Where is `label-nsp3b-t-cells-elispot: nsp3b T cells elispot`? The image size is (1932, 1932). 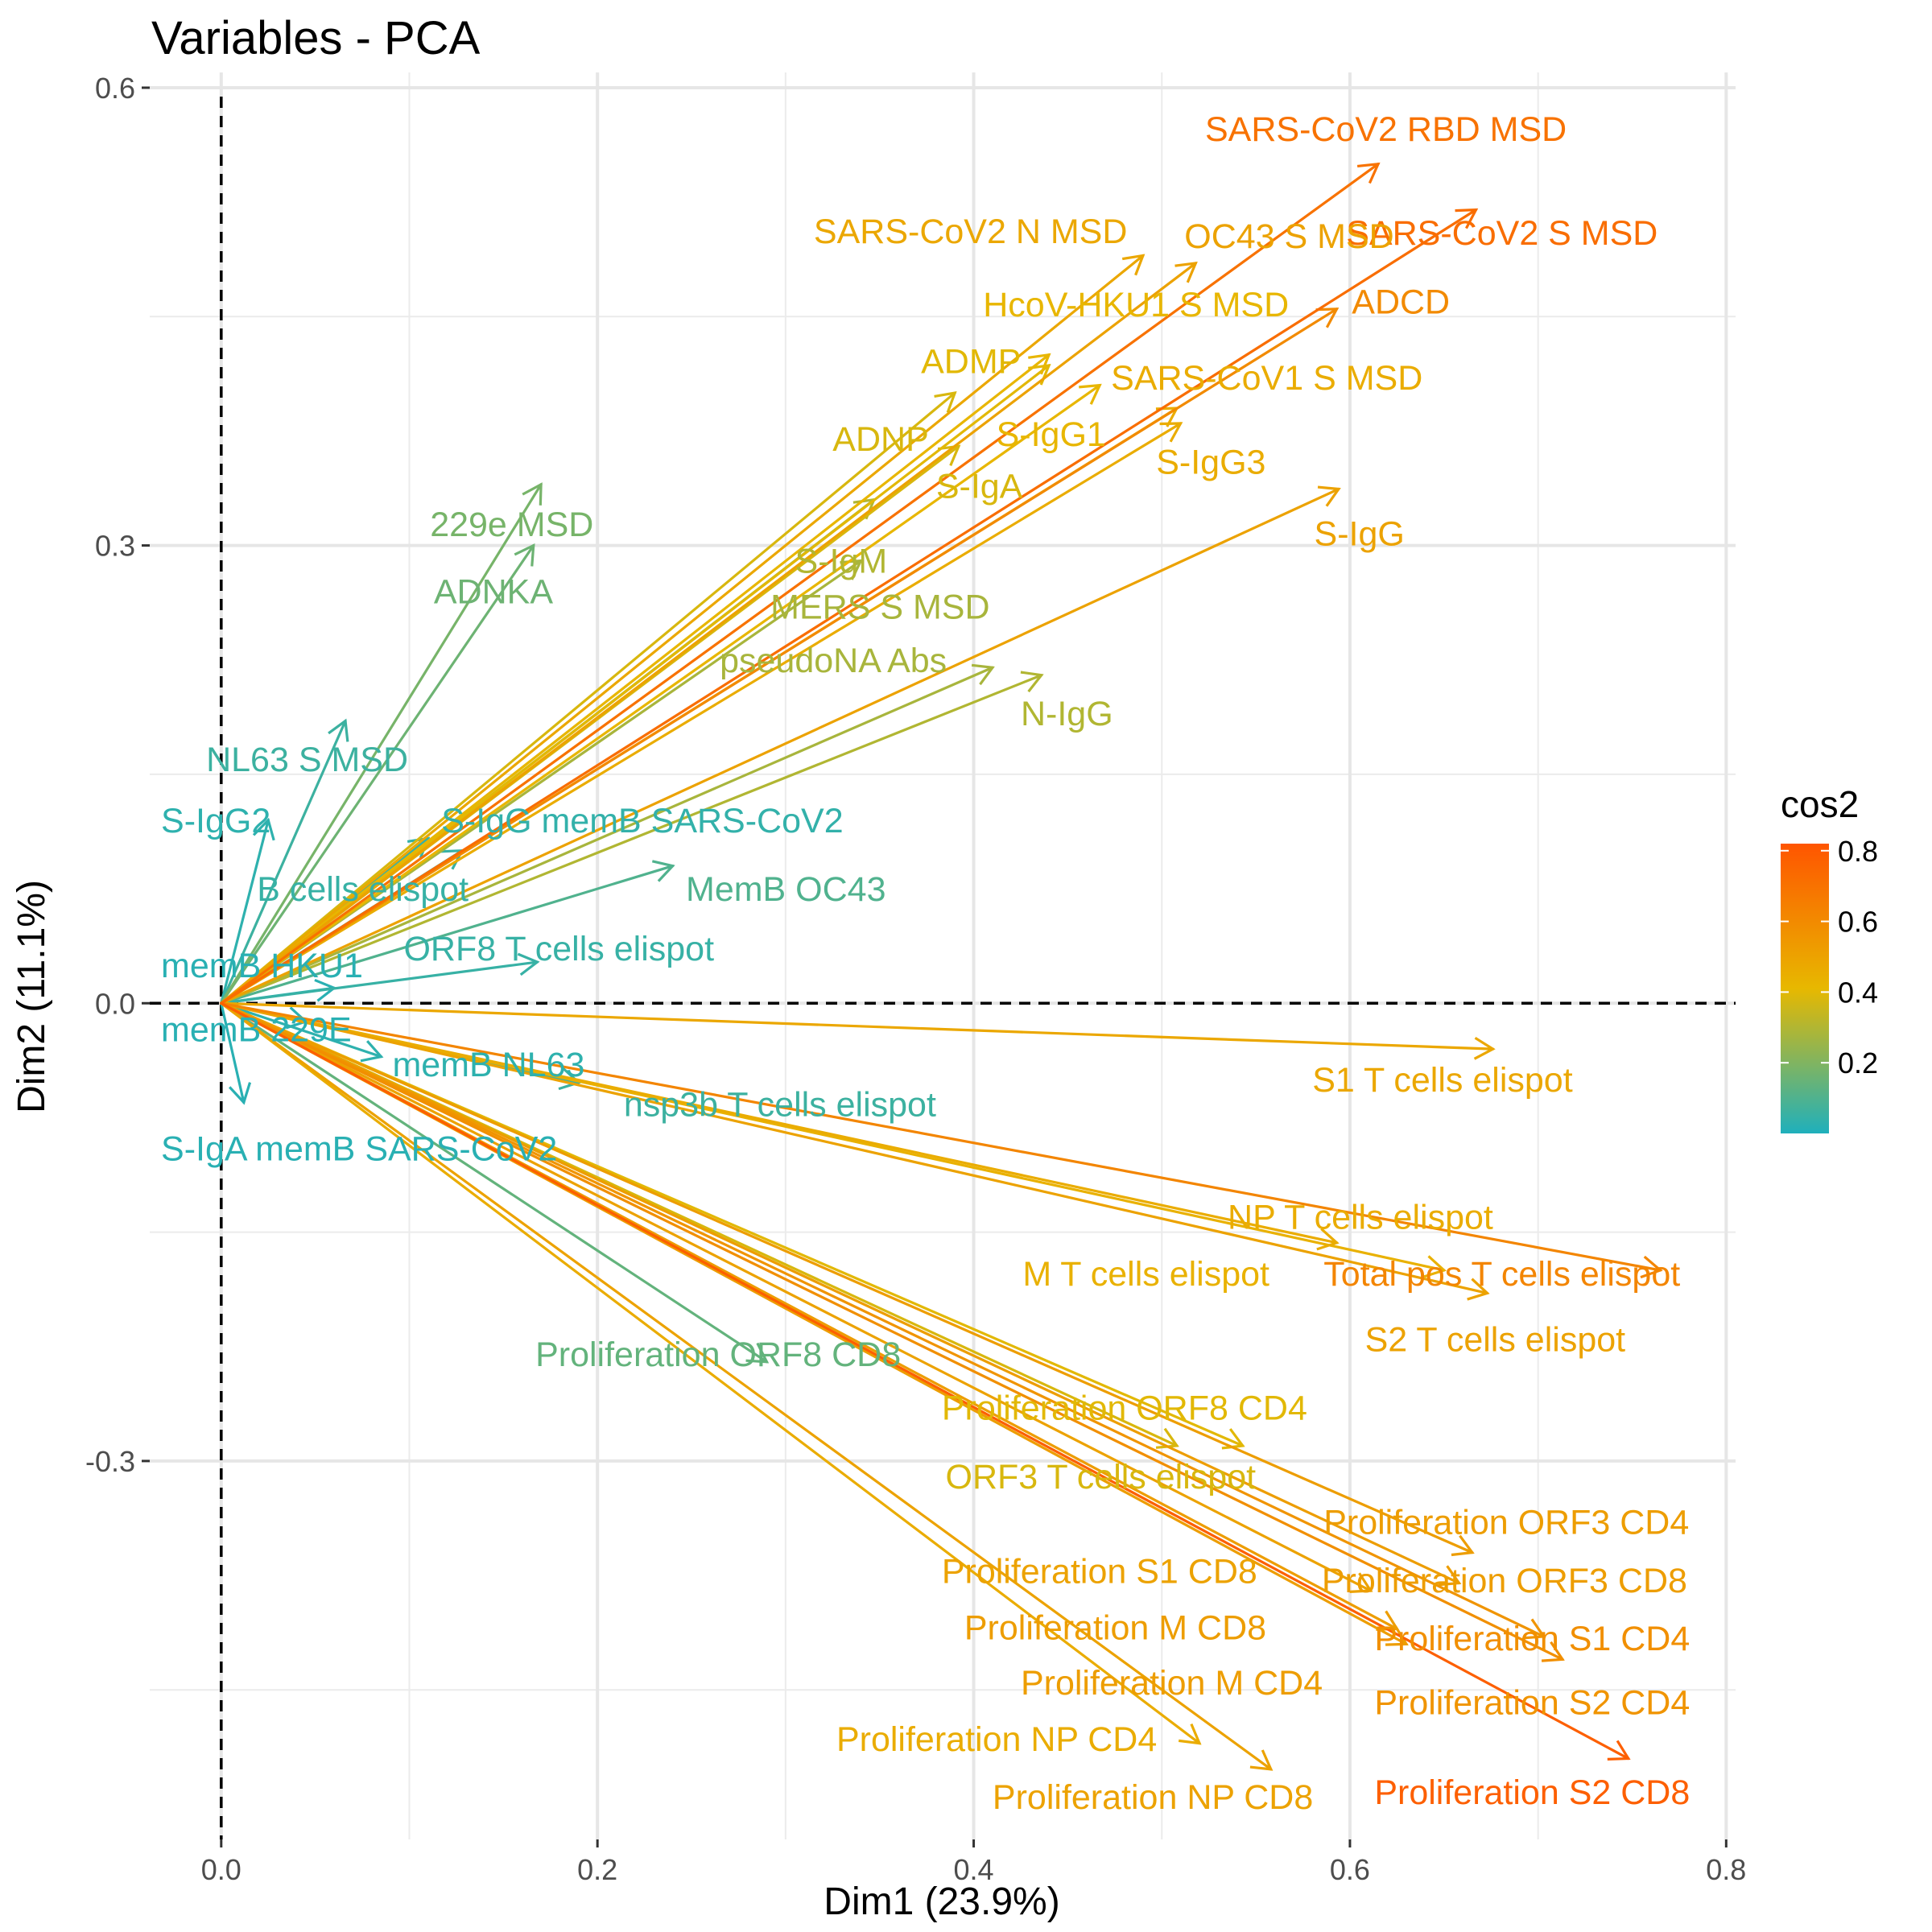
label-nsp3b-t-cells-elispot: nsp3b T cells elispot is located at coordinates (780, 1104).